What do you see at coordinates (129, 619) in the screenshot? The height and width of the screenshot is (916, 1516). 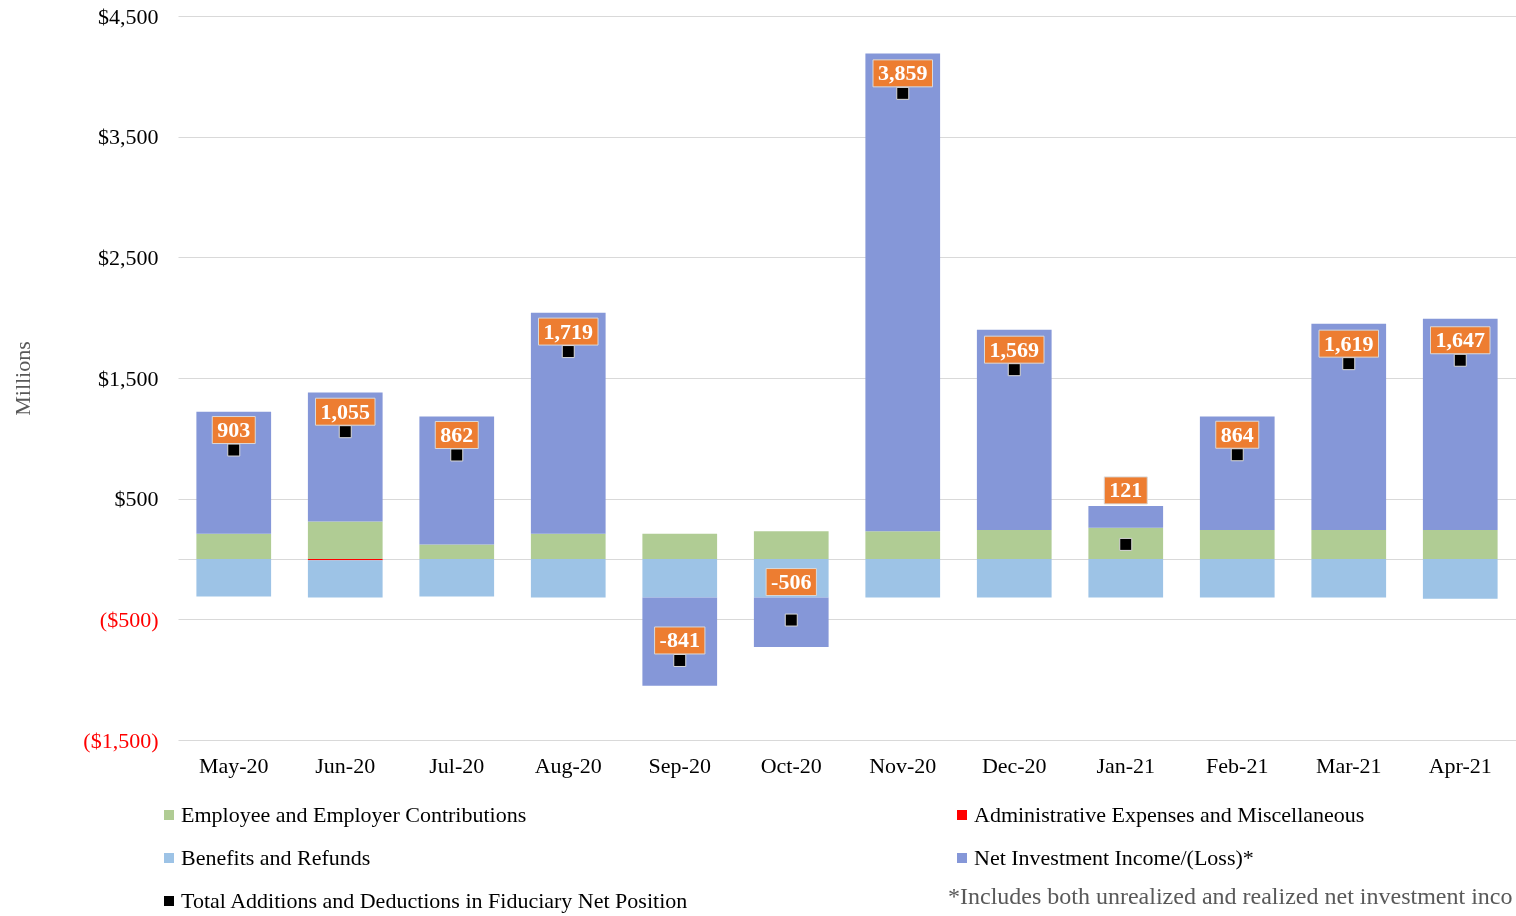 I see `y-tick-label: ($500)` at bounding box center [129, 619].